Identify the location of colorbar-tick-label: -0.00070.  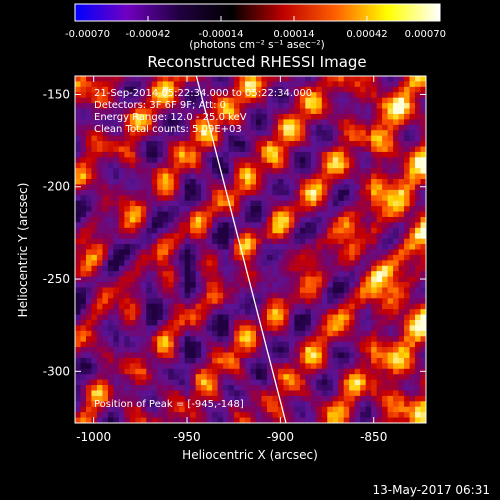
(87, 34).